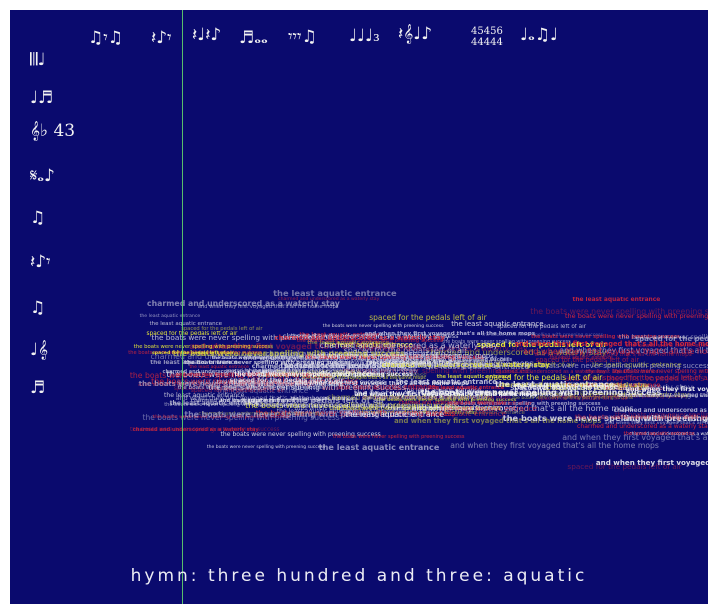 The width and height of the screenshot is (710, 606). I want to click on left-note-3: 𝄞♭ 43, so click(53, 131).